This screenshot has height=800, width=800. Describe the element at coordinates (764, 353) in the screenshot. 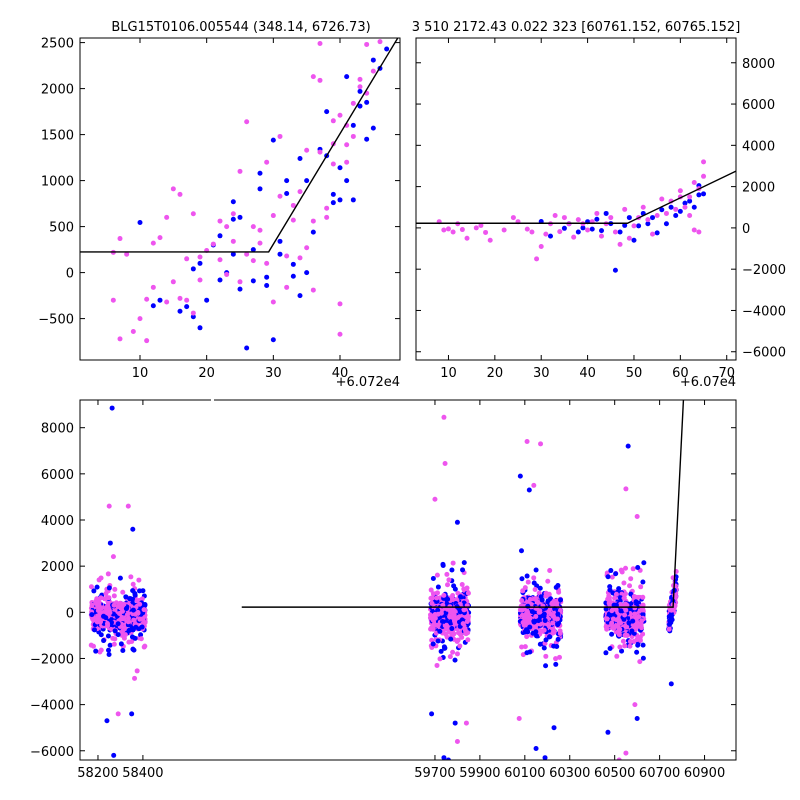

I see `y-tick-label: −6000` at that location.